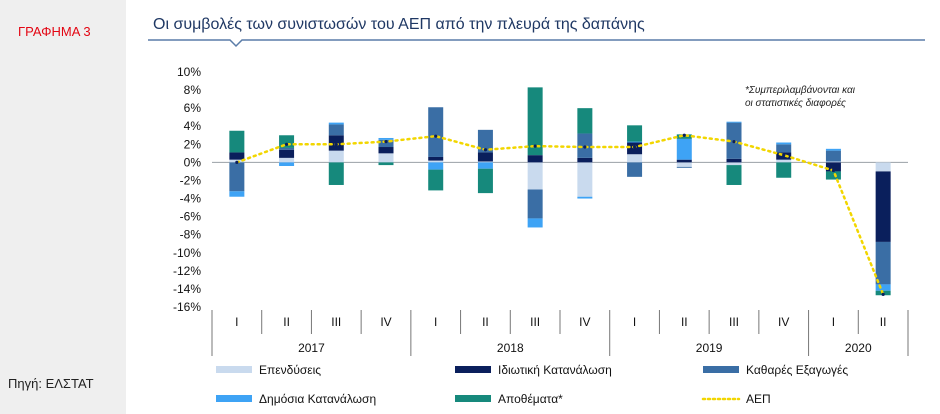  I want to click on legend-label: Ιδιωτική Κατανάλωση, so click(555, 370).